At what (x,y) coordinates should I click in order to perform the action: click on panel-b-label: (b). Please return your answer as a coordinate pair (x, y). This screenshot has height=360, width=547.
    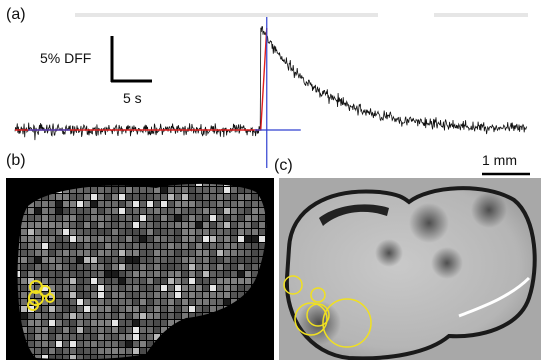
    Looking at the image, I should click on (16, 160).